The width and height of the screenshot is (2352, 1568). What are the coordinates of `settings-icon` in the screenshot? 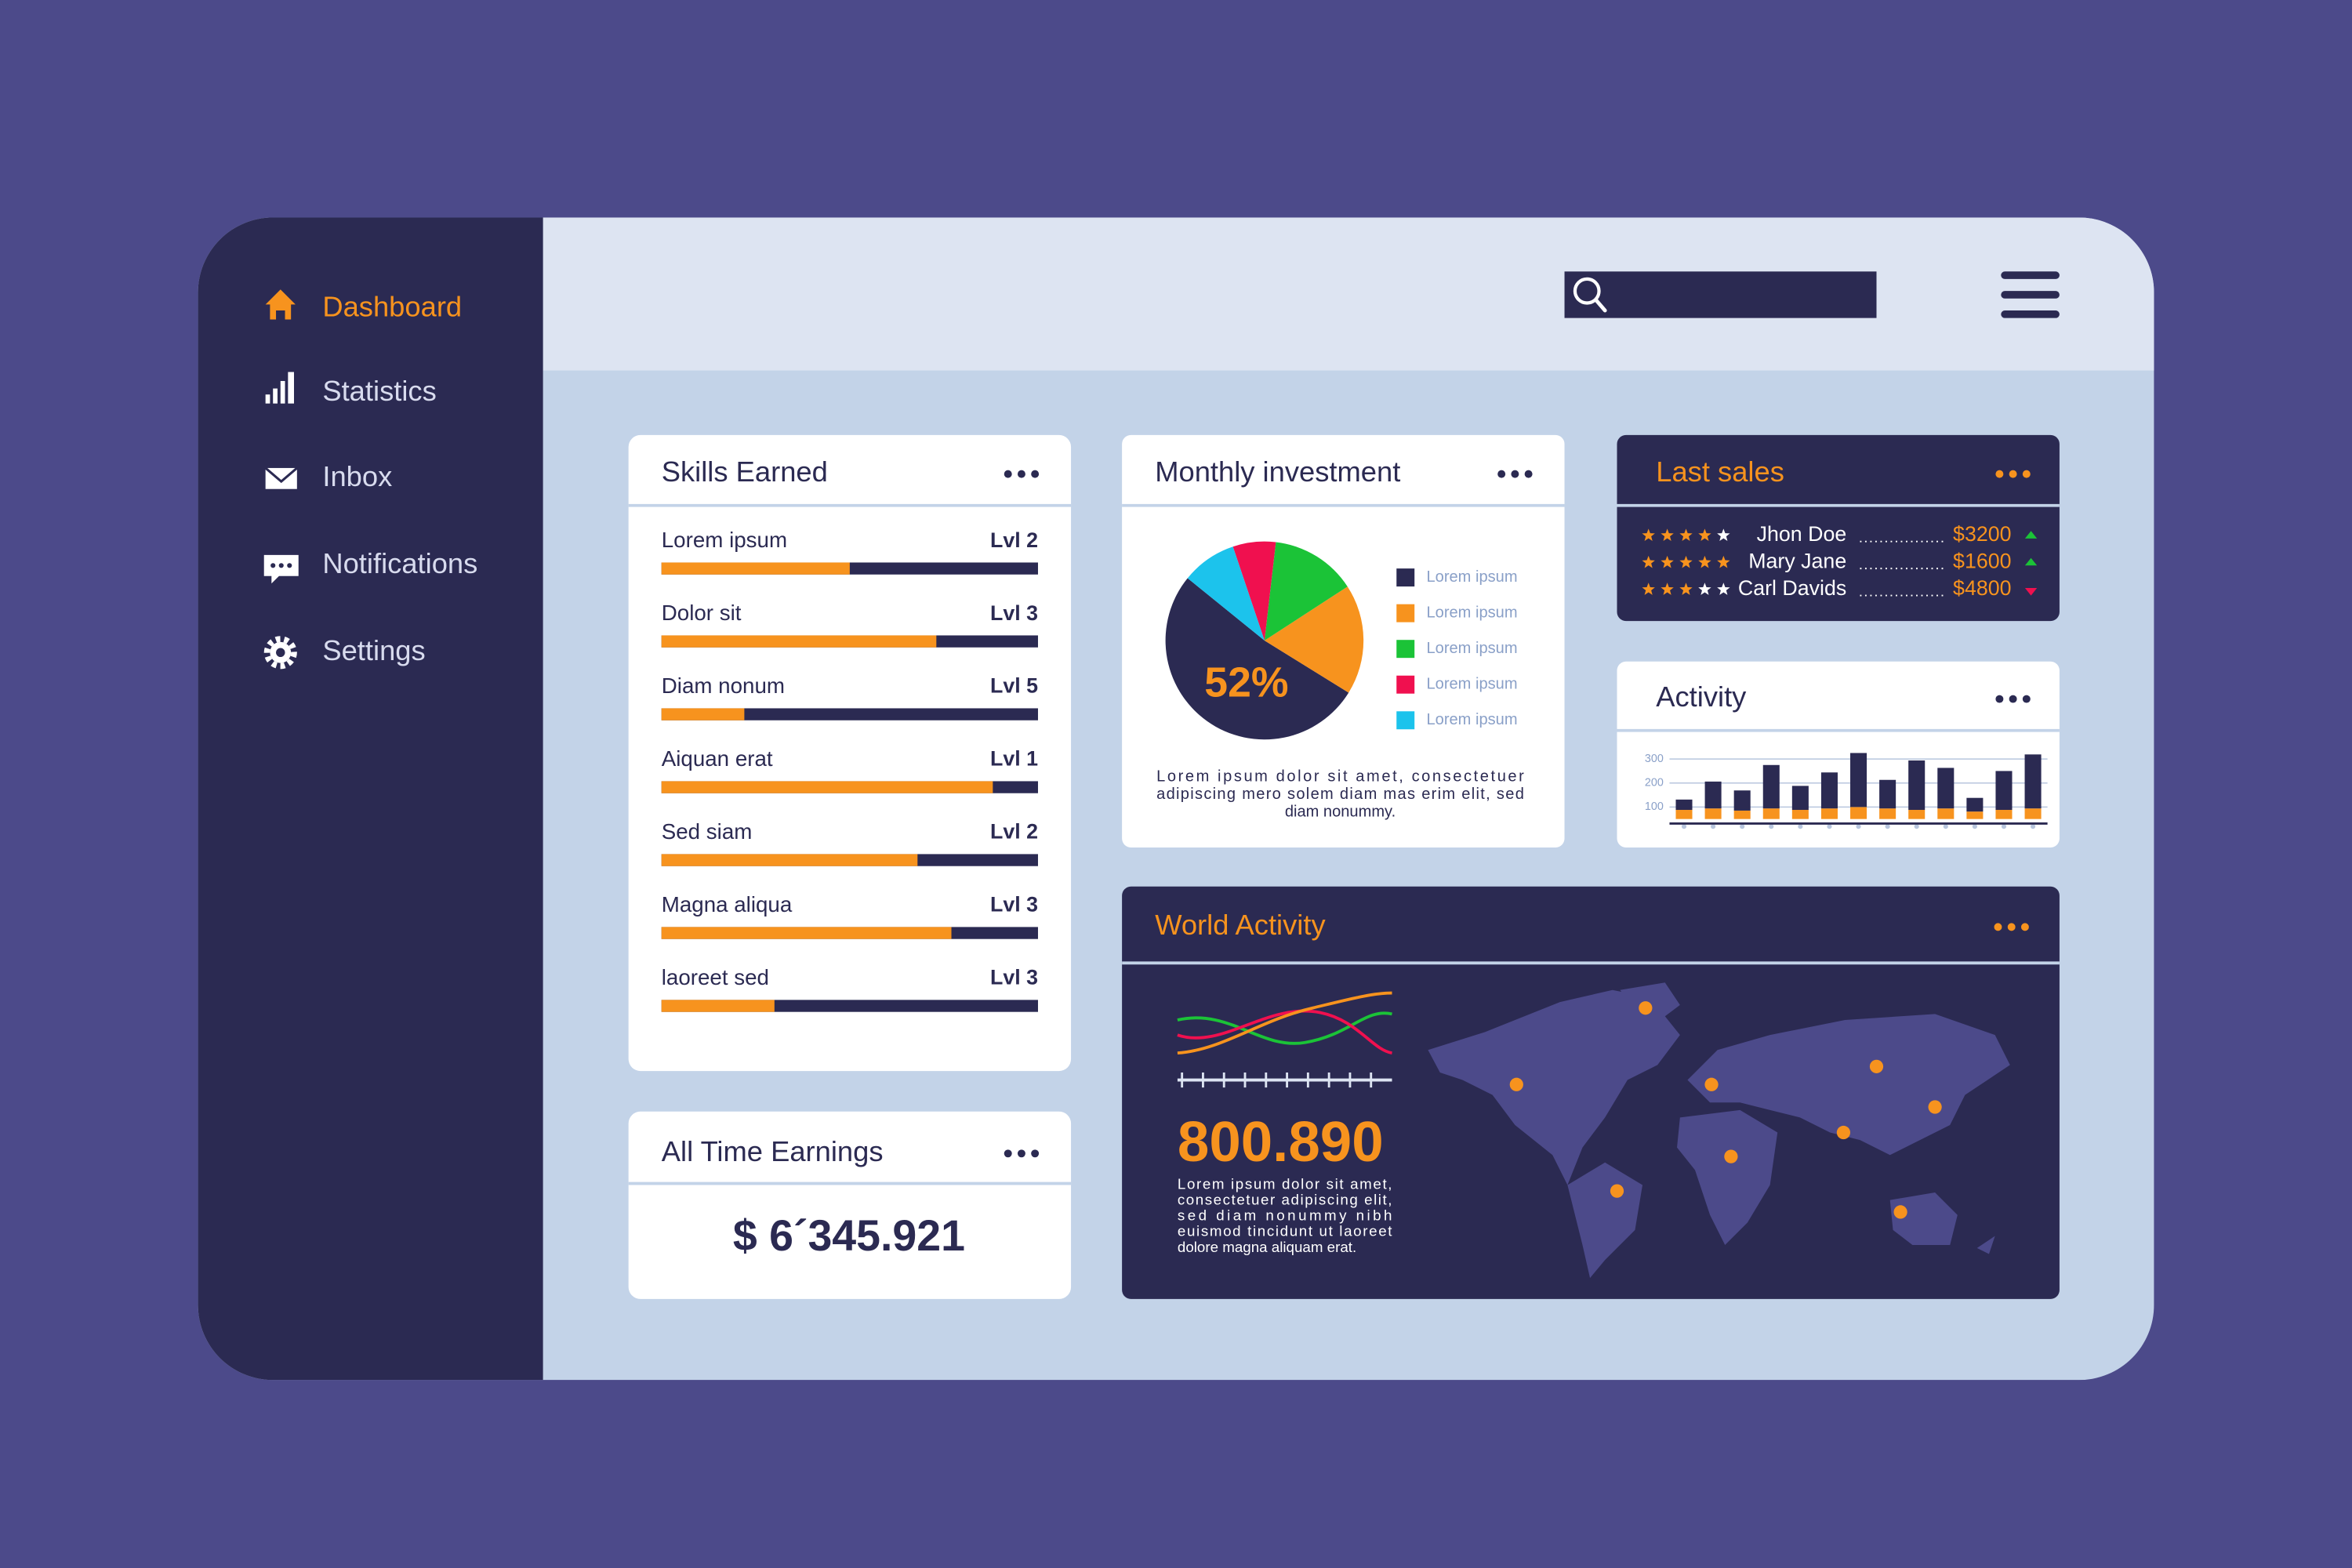 It's located at (280, 653).